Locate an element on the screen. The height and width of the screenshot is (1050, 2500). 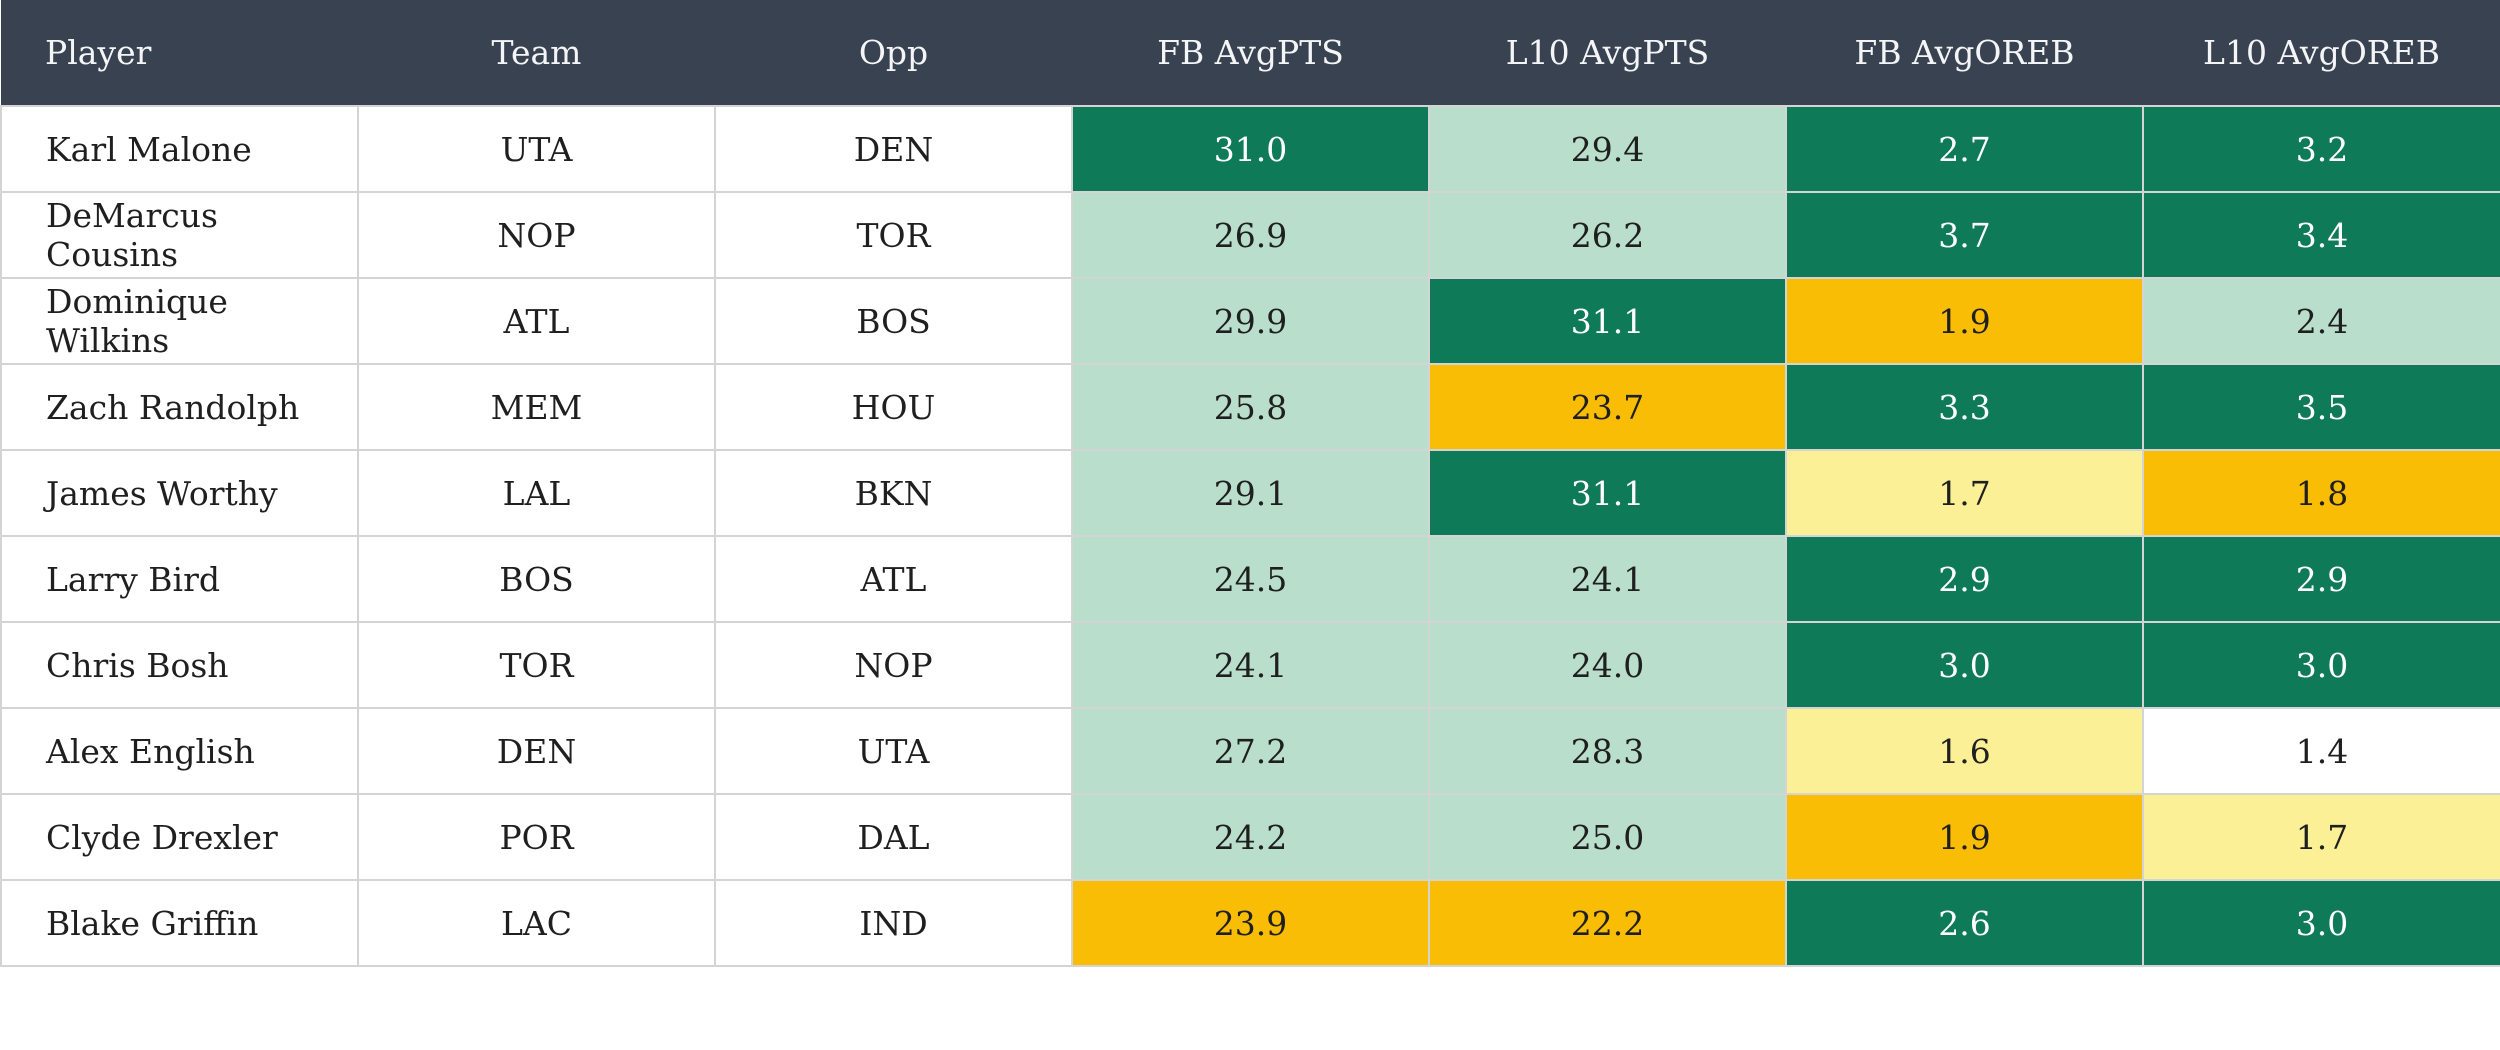
column-header-opp: Opp is located at coordinates (893, 53).